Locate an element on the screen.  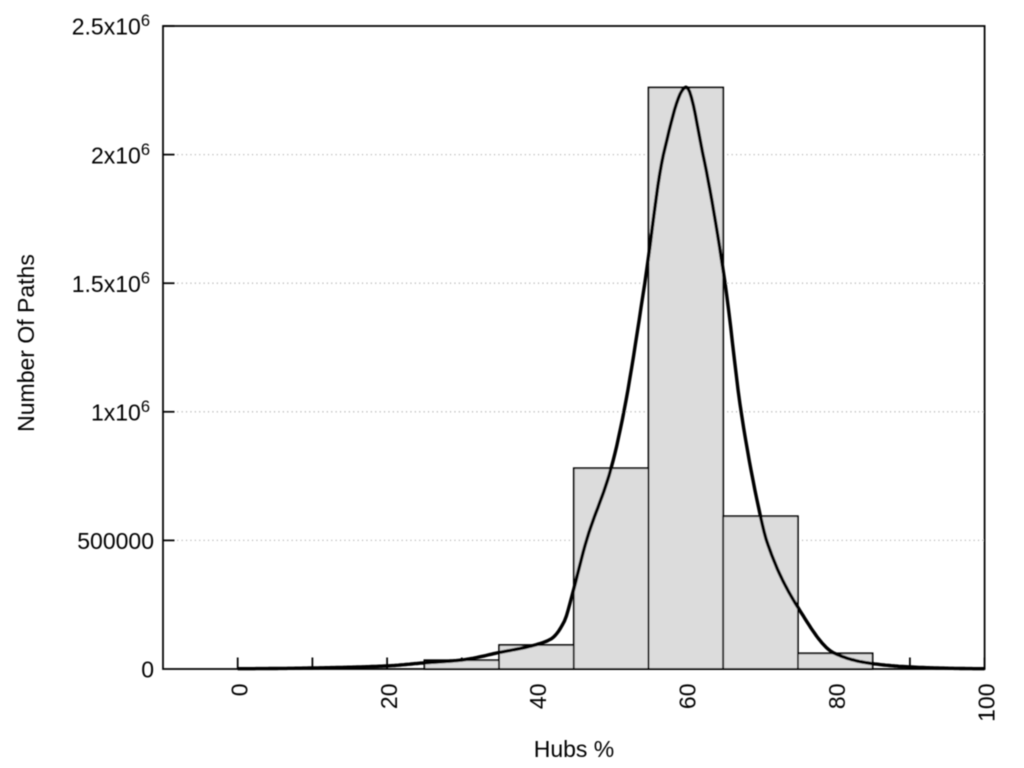
svg-text: 100 is located at coordinates (986, 703).